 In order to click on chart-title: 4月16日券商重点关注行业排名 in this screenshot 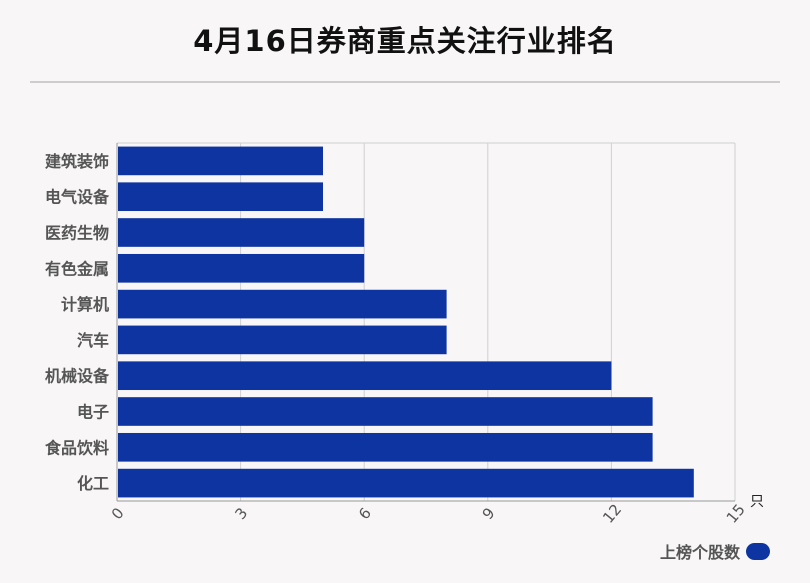, I will do `click(405, 41)`.